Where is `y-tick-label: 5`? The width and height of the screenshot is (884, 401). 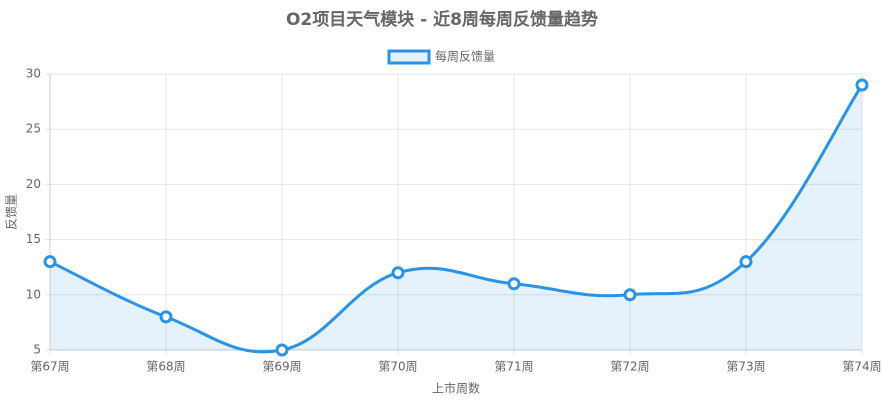 y-tick-label: 5 is located at coordinates (37, 350).